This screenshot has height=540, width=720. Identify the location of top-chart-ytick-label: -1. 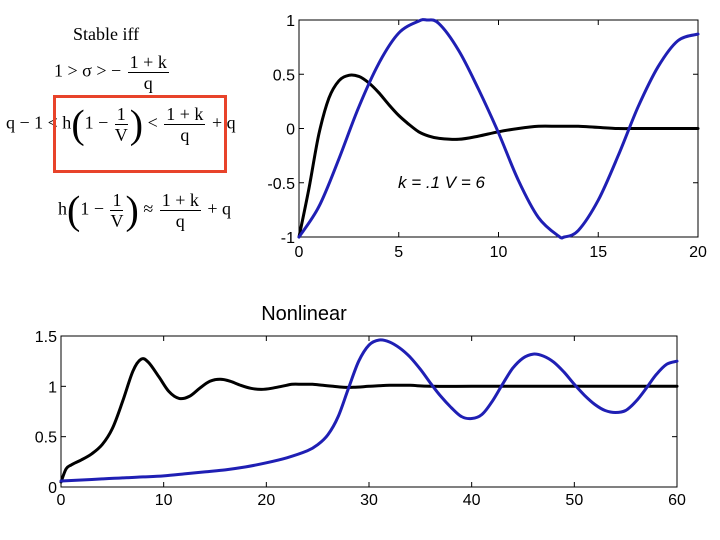
(288, 238).